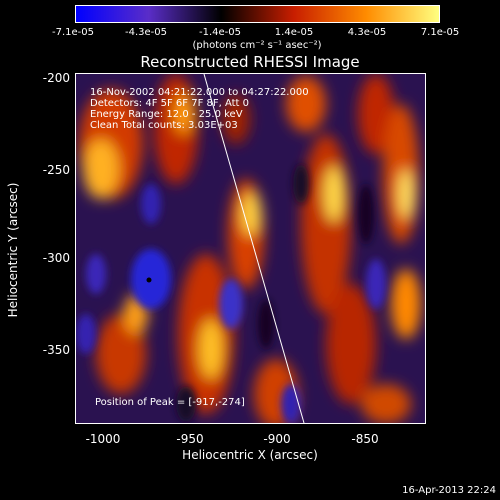 This screenshot has width=500, height=500. What do you see at coordinates (257, 45) in the screenshot?
I see `colorbar-units: (photons cm⁻² s⁻¹ asec⁻²)` at bounding box center [257, 45].